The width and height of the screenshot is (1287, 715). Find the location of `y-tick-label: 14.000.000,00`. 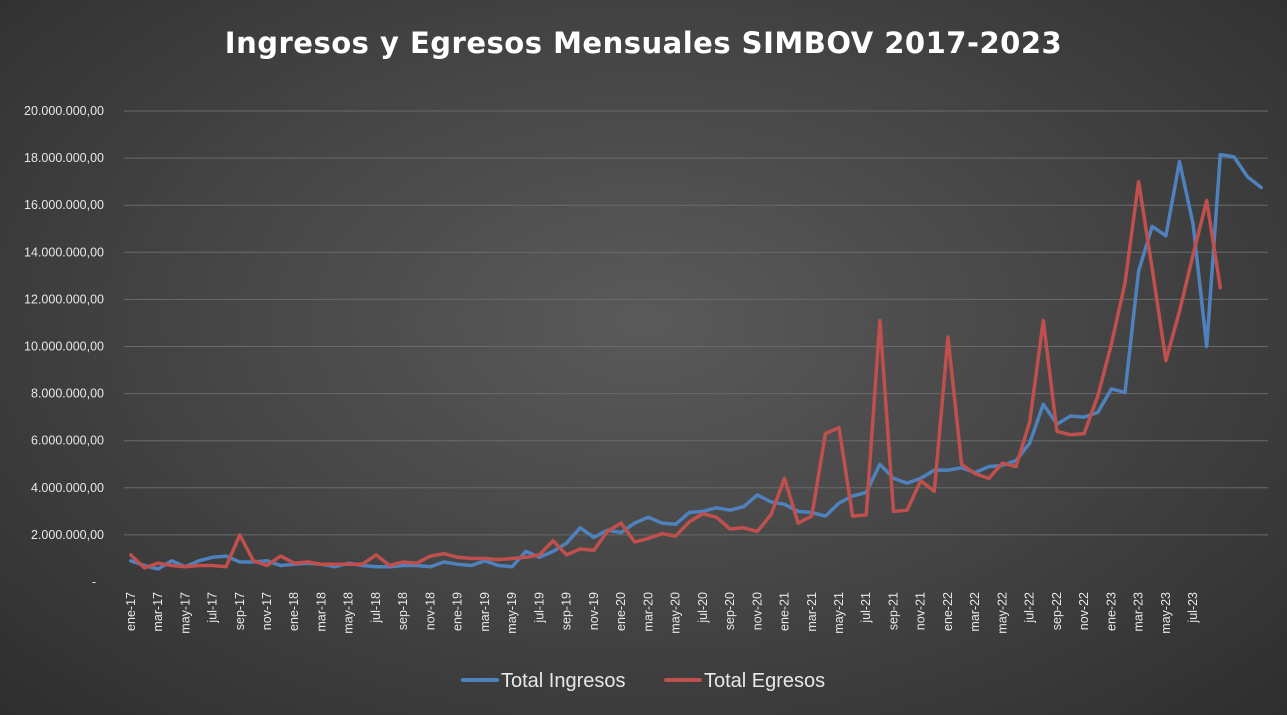

y-tick-label: 14.000.000,00 is located at coordinates (64, 252).